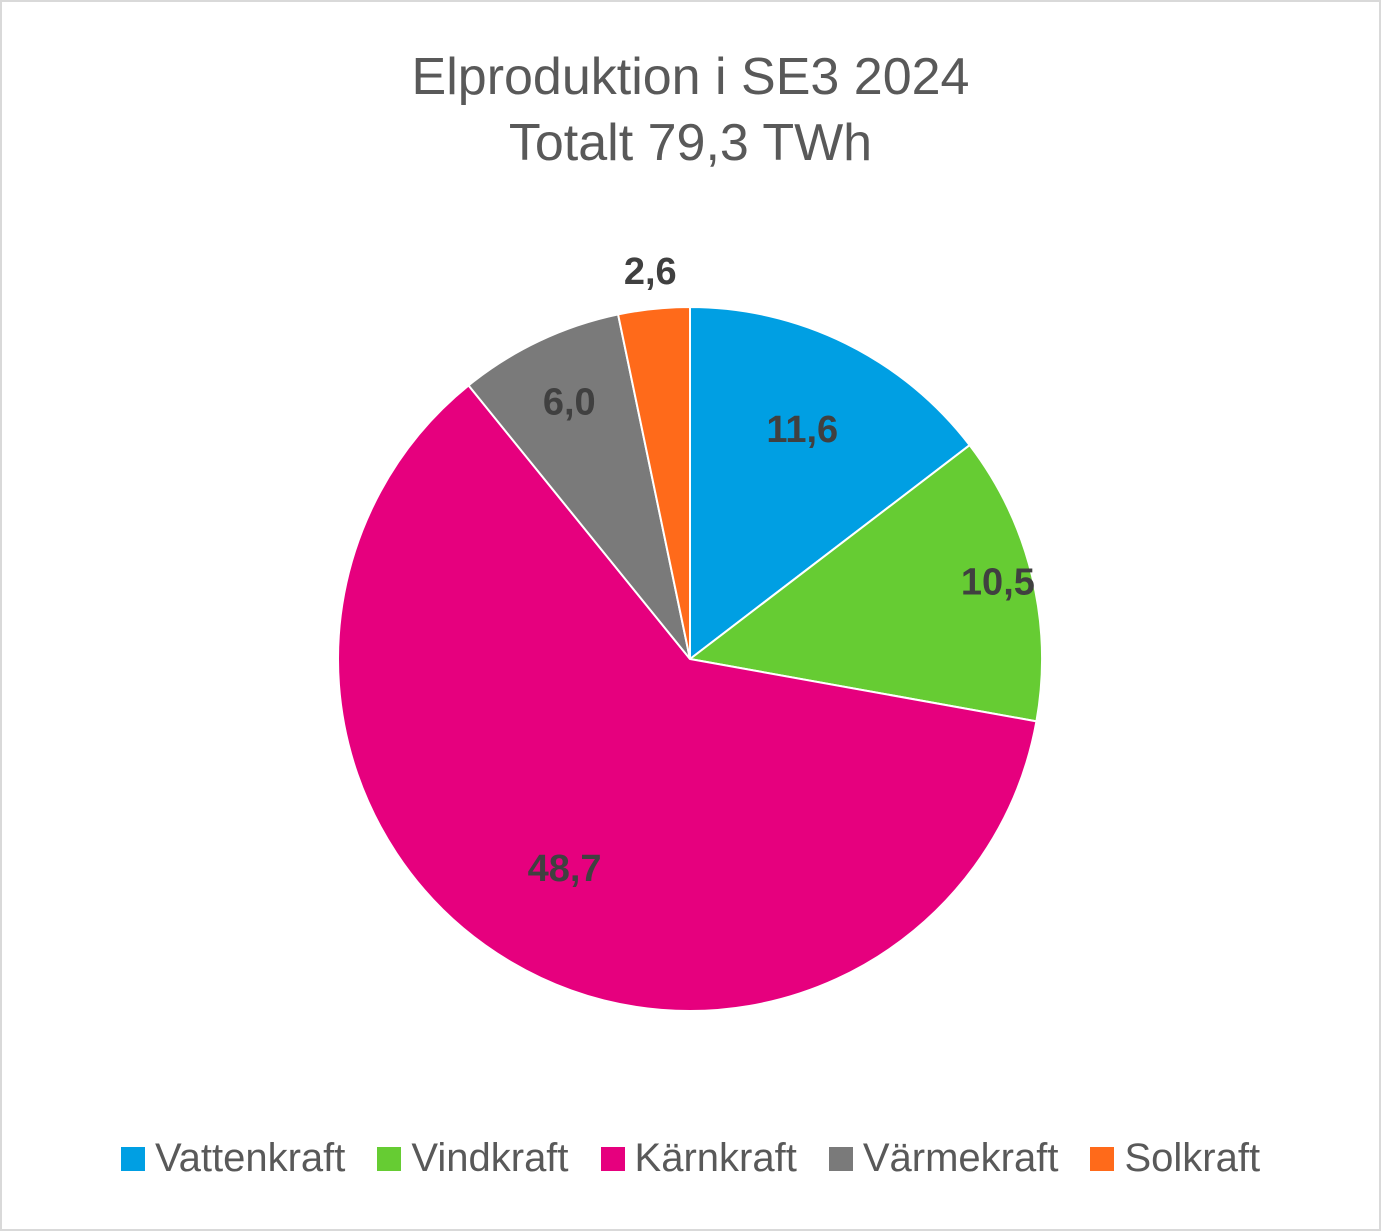 Image resolution: width=1381 pixels, height=1231 pixels. Describe the element at coordinates (865, 583) in the screenshot. I see `pie-slice-vindkraft` at that location.